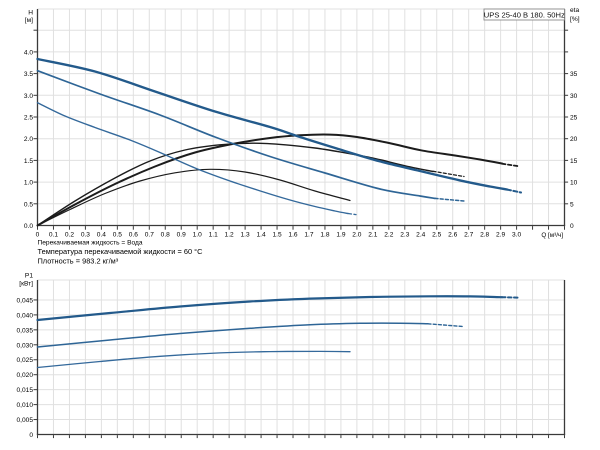 The width and height of the screenshot is (600, 450). Describe the element at coordinates (524, 15) in the screenshot. I see `svg-text: UPS 25-40 B 180. 50Hz` at that location.